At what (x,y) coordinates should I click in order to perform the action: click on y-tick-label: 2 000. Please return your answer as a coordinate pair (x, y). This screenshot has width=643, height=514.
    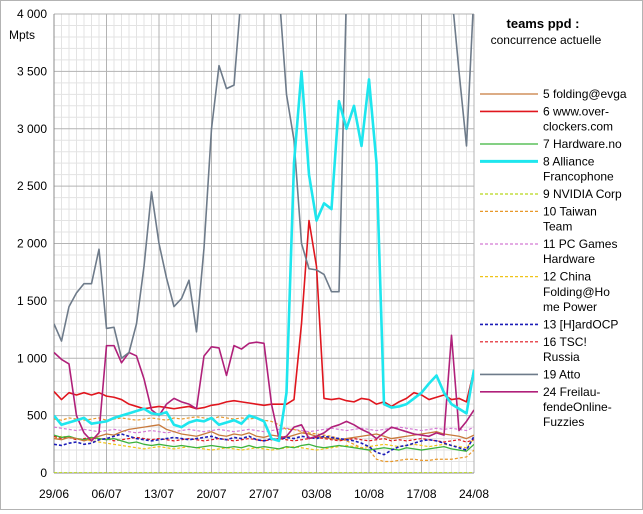
    Looking at the image, I should click on (32, 244).